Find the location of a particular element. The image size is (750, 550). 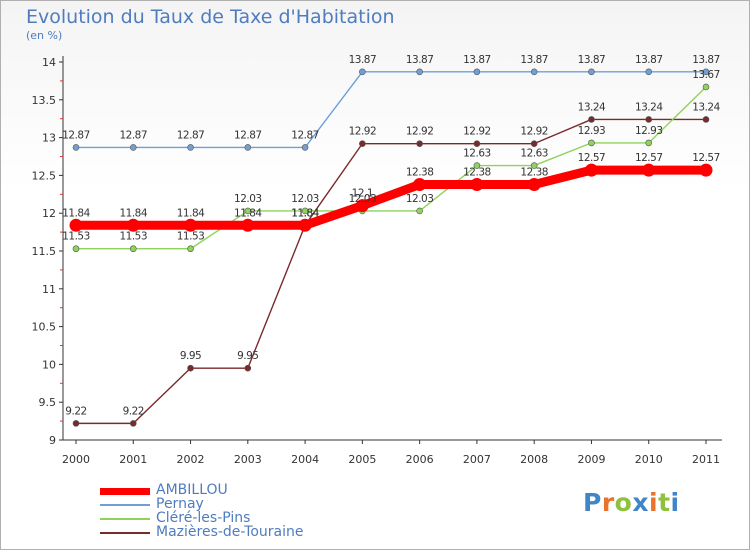

y-tick-label: 9 is located at coordinates (52, 440).